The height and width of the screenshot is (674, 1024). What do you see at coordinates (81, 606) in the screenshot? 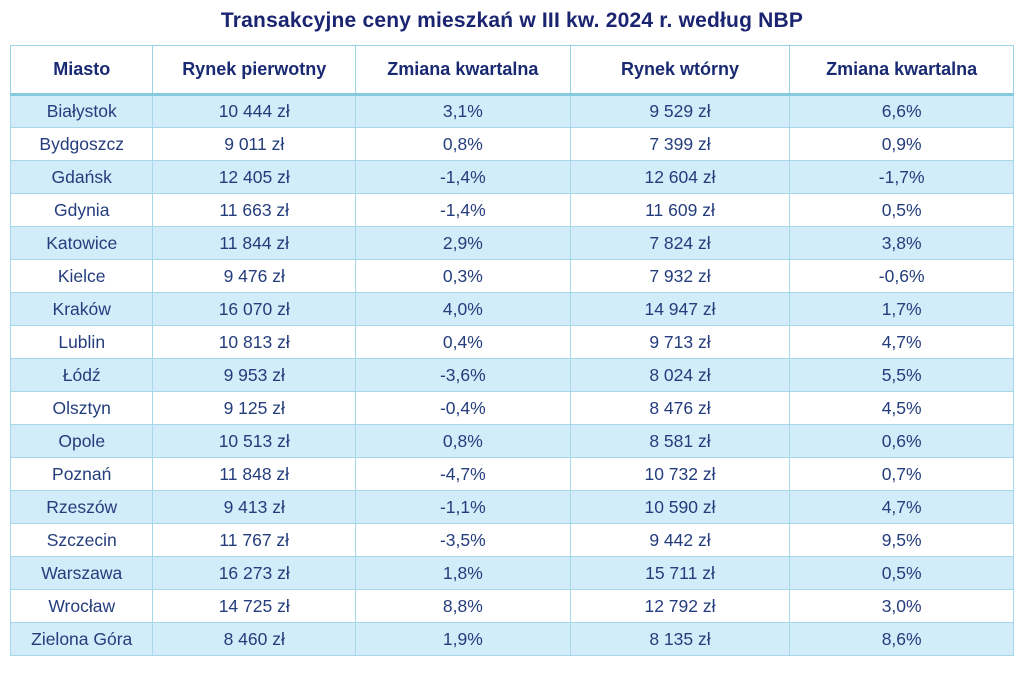
I see `city-cell: Wrocław` at bounding box center [81, 606].